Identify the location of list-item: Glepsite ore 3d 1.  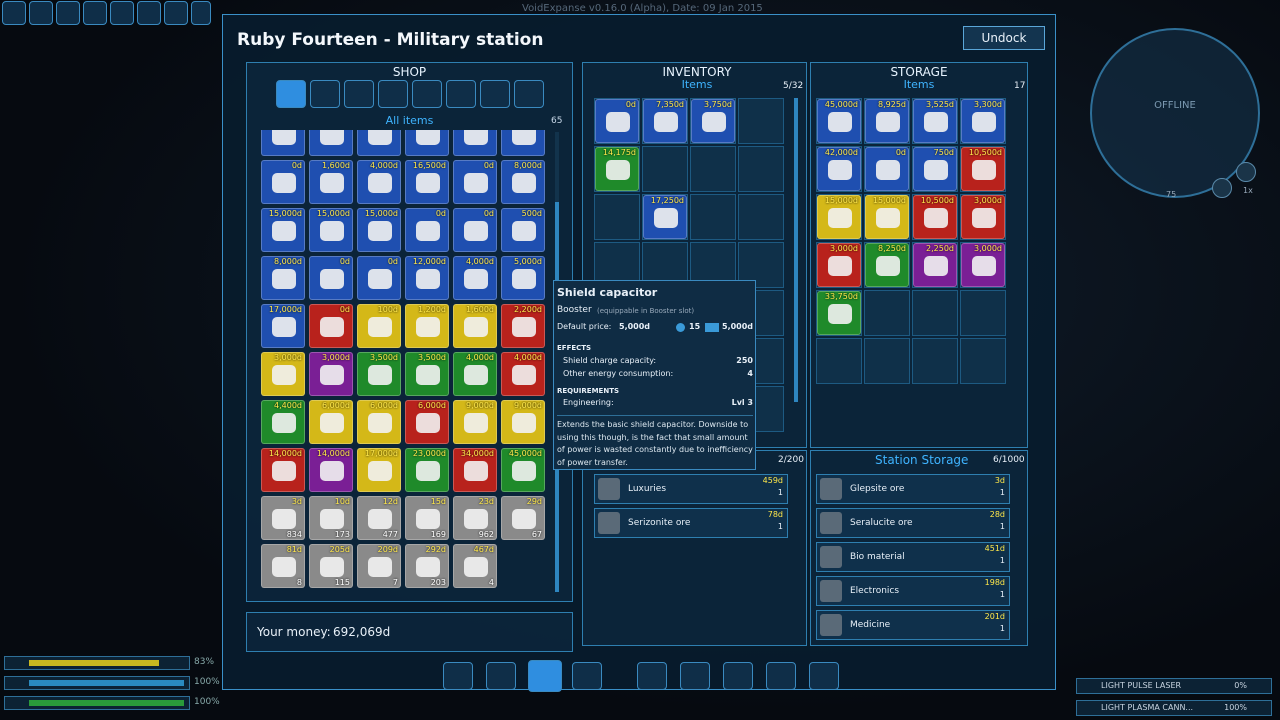
(913, 489).